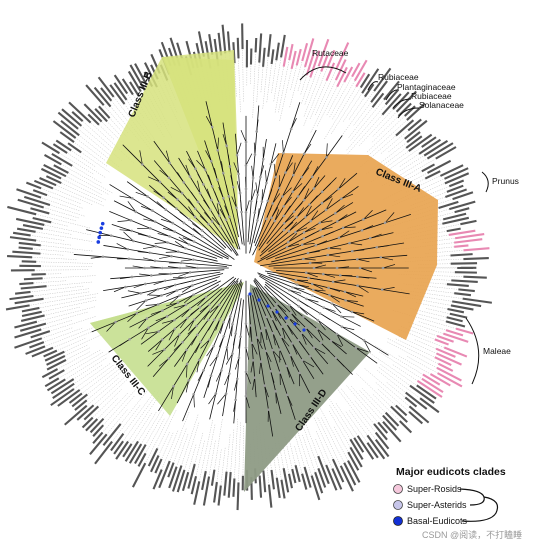 The image size is (534, 547). Describe the element at coordinates (451, 472) in the screenshot. I see `legend-title: Major eudicots clades` at that location.